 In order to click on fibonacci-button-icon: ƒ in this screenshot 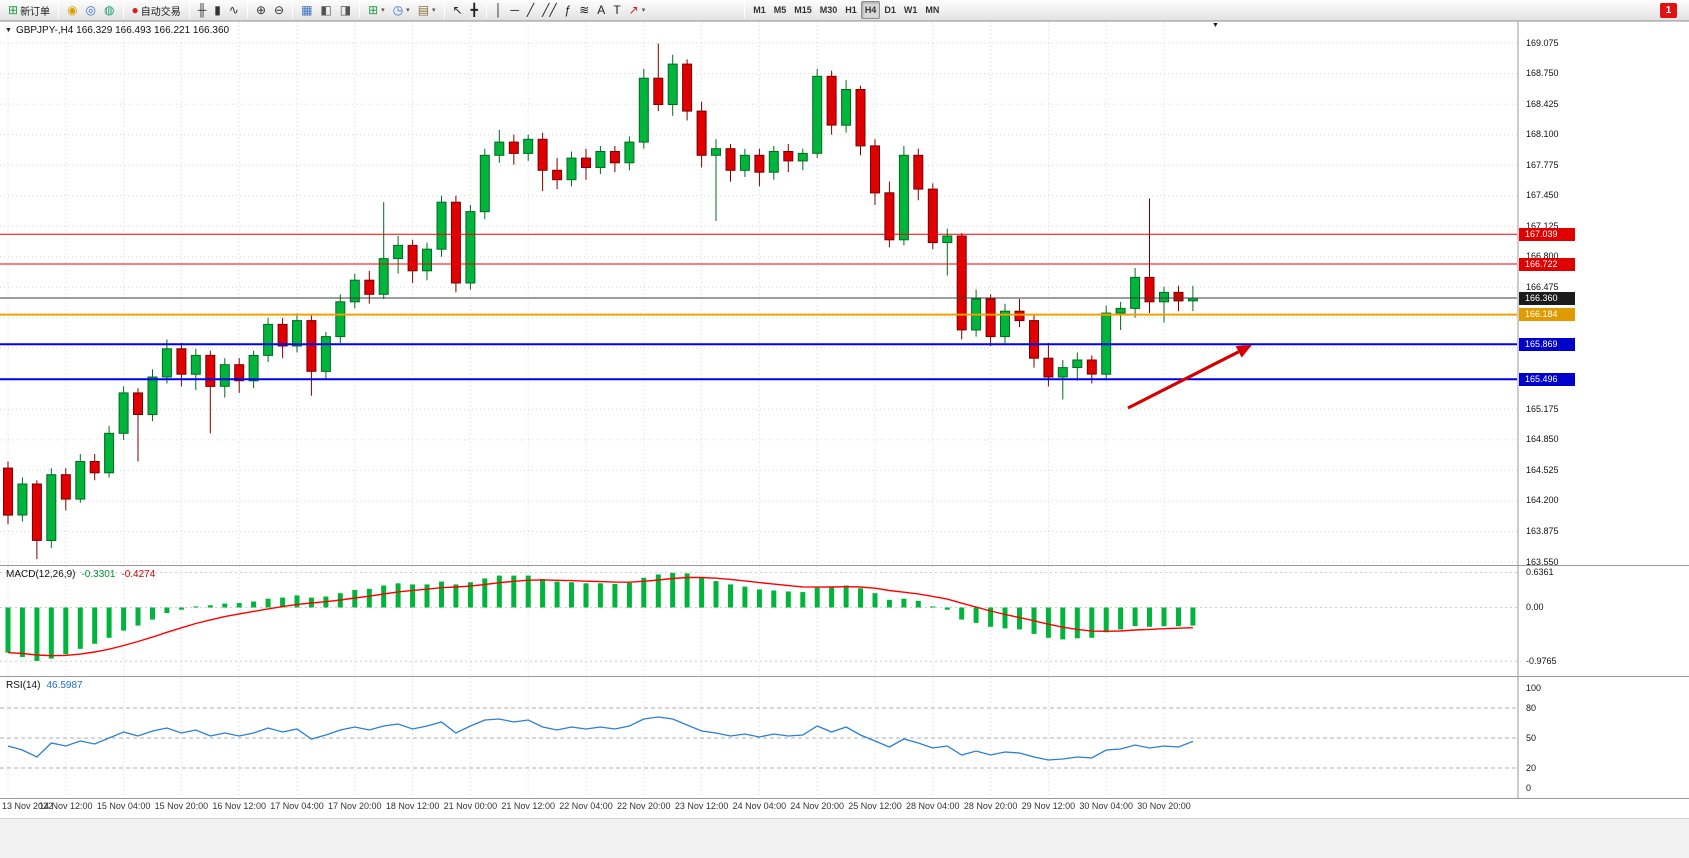, I will do `click(568, 10)`.